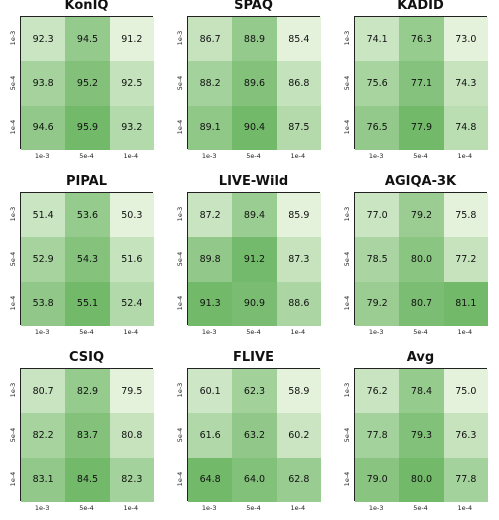 Image resolution: width=499 pixels, height=520 pixels. Describe the element at coordinates (298, 83) in the screenshot. I see `heatmap-cell: 86.8` at that location.